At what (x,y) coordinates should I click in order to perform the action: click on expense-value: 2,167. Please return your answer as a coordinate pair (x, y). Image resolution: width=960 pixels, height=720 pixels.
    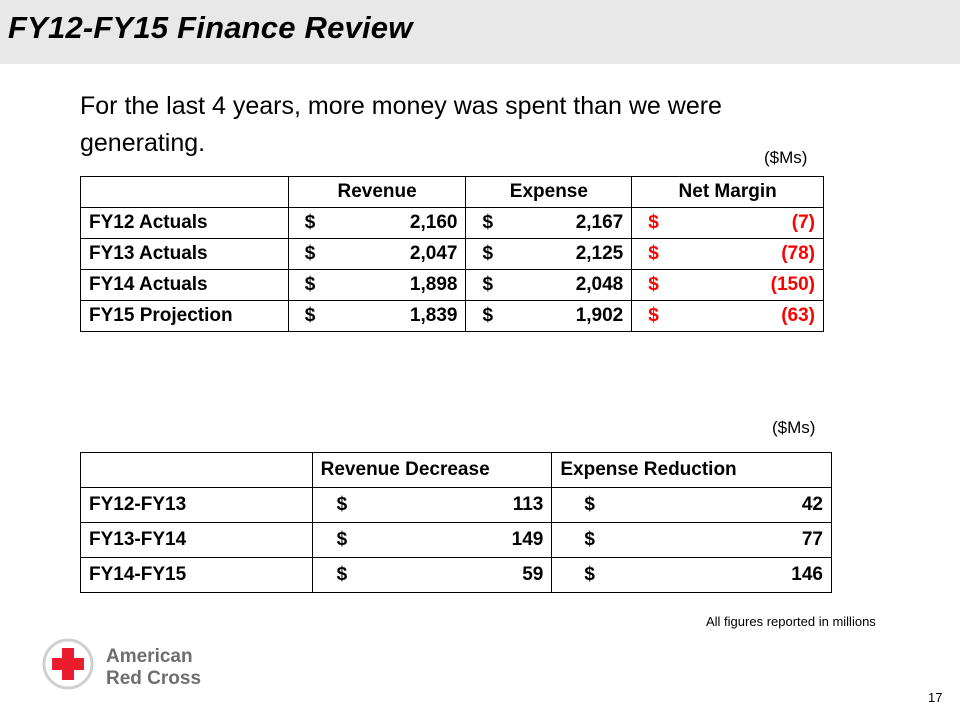
    Looking at the image, I should click on (599, 222).